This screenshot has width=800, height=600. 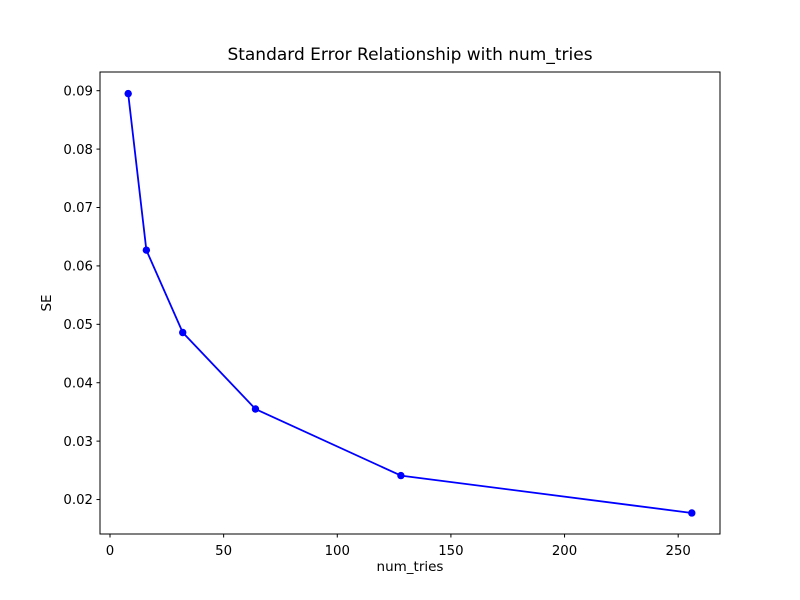 What do you see at coordinates (78, 267) in the screenshot?
I see `y-tick-label: 0.06` at bounding box center [78, 267].